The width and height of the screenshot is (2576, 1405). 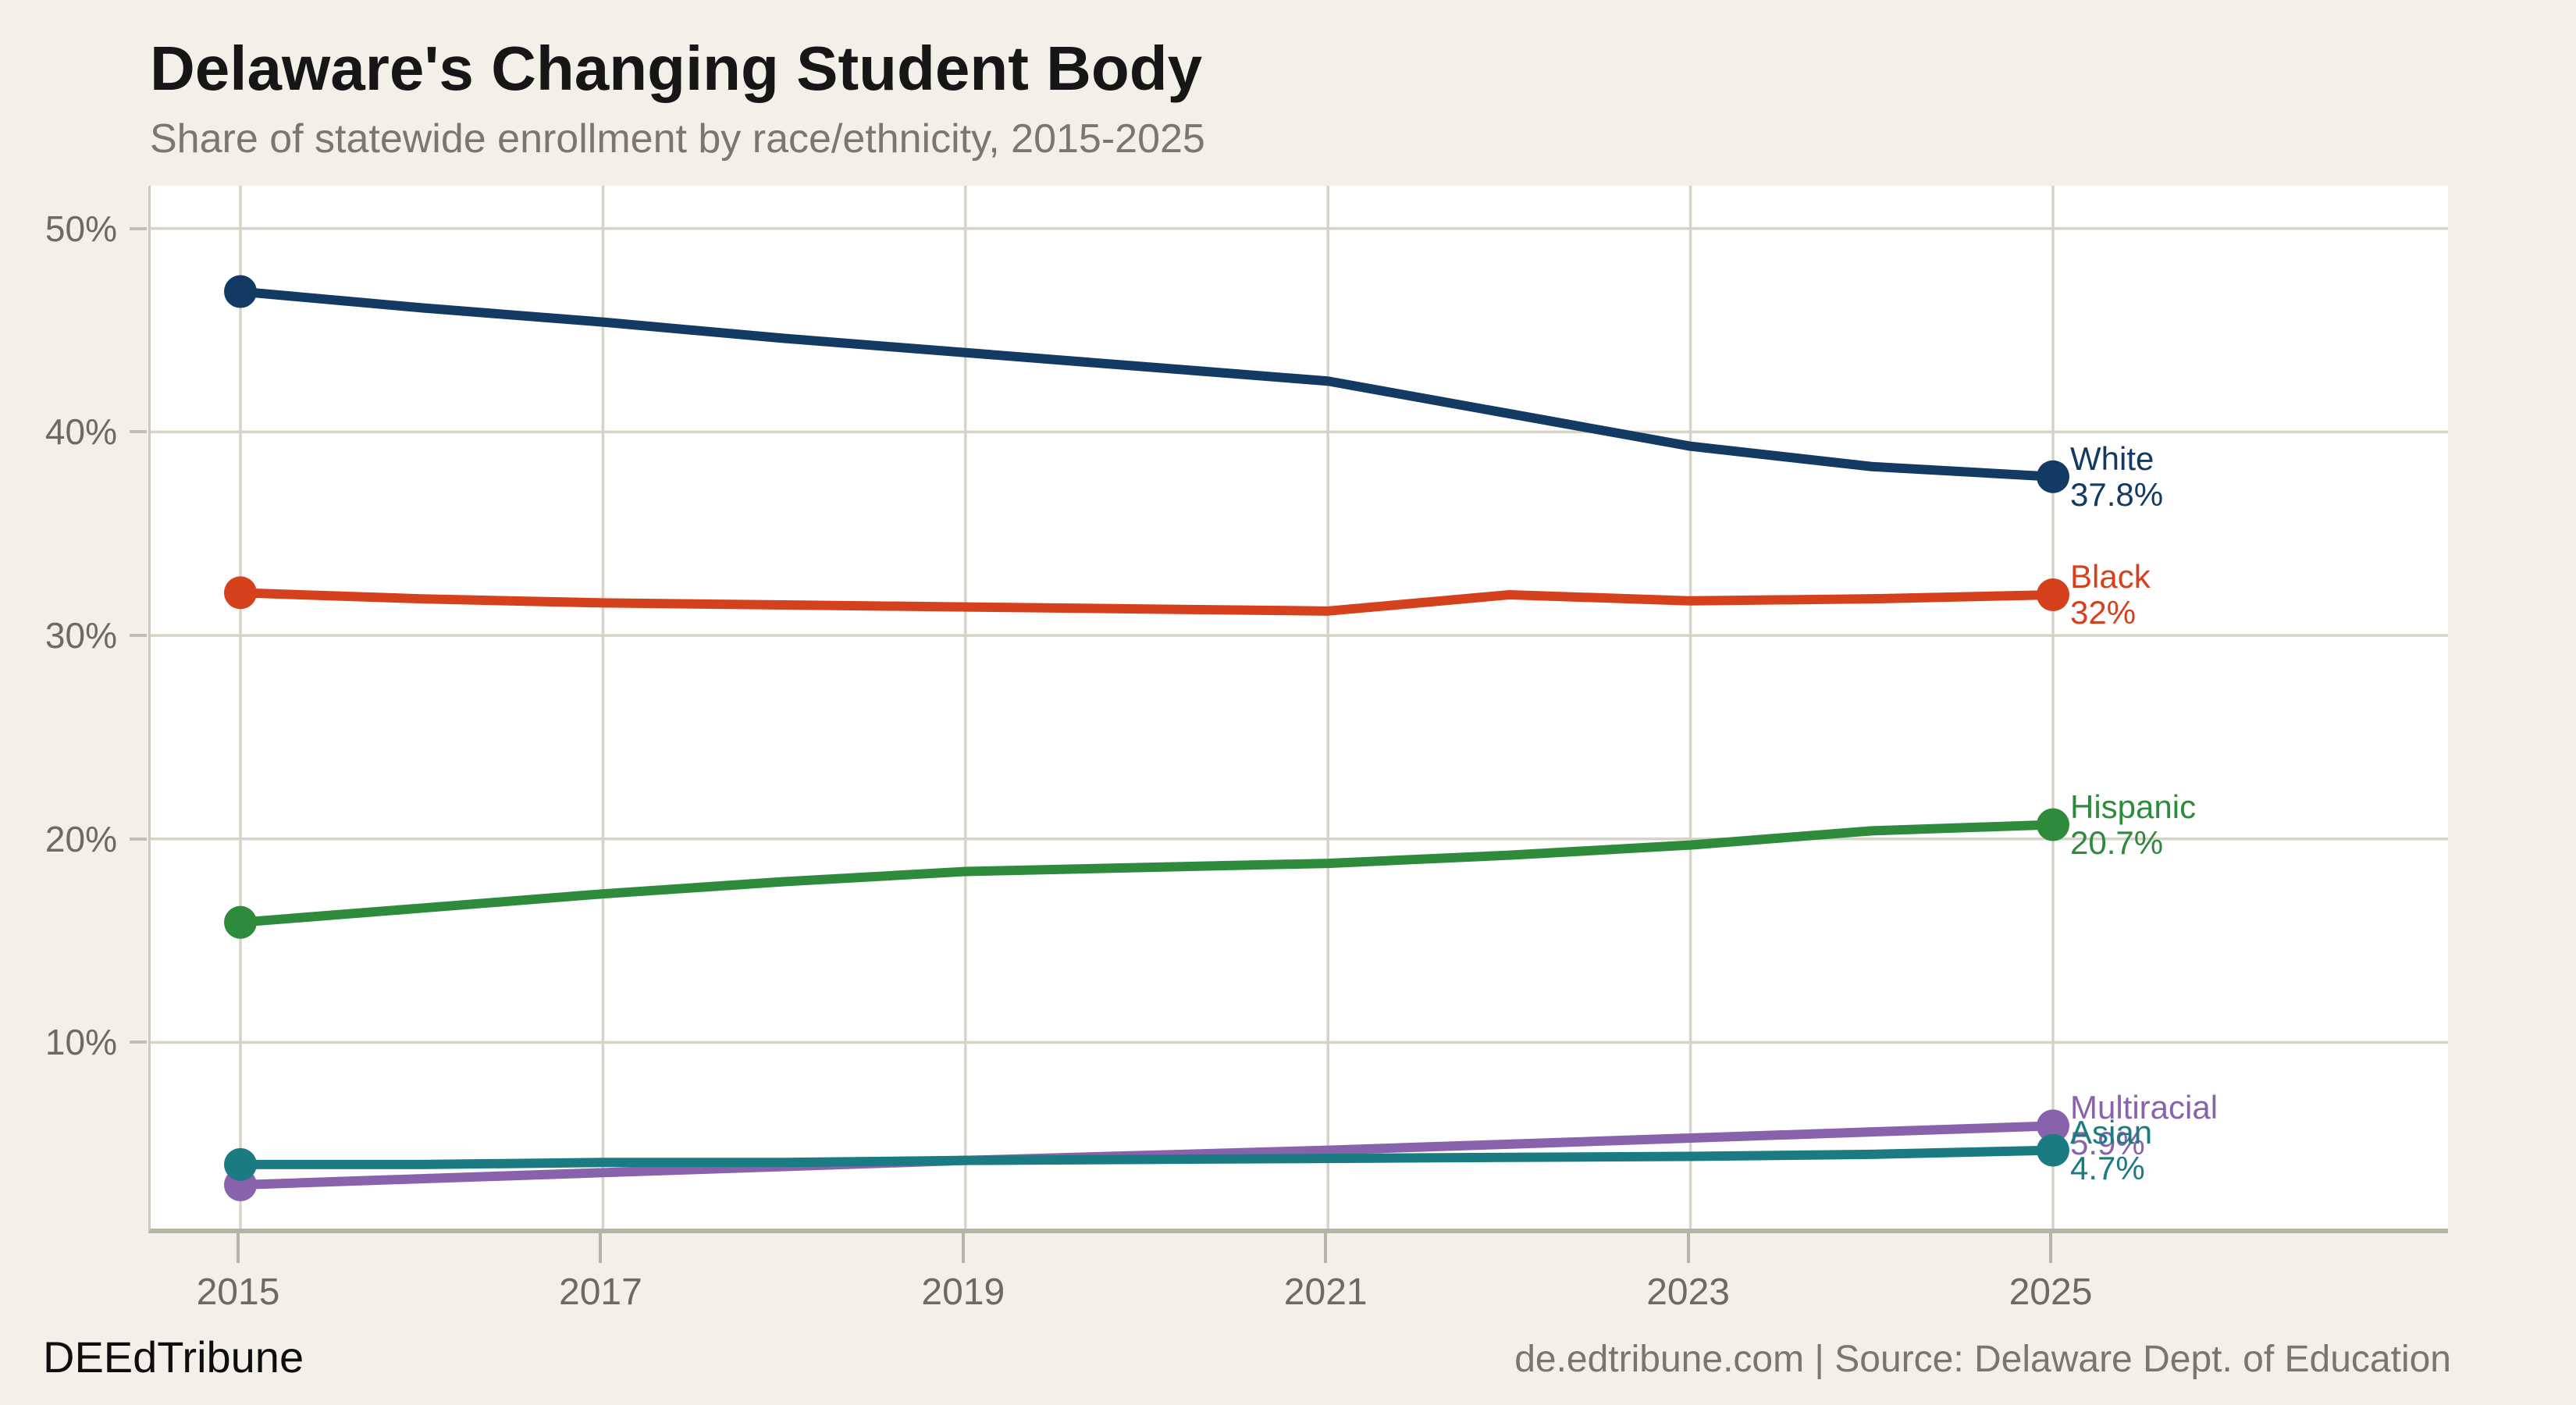 I want to click on series-label-hispanic: Hispanic 20.7%, so click(x=2133, y=824).